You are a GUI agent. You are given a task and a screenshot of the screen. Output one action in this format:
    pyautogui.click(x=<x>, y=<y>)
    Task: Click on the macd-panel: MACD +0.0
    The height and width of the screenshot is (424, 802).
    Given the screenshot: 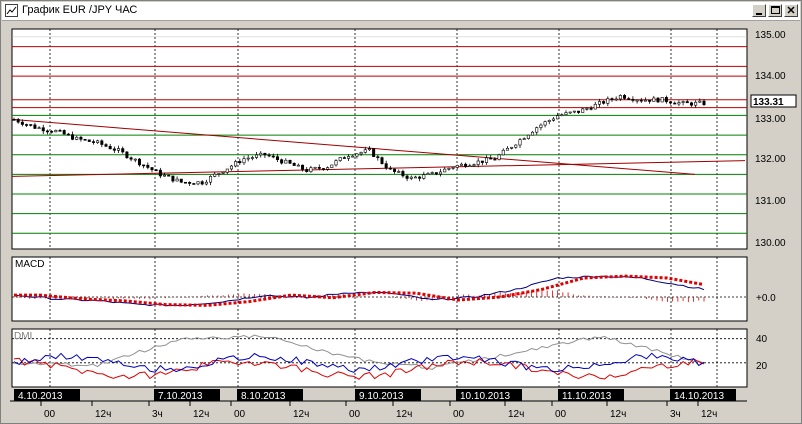 What is the action you would take?
    pyautogui.click(x=393, y=289)
    